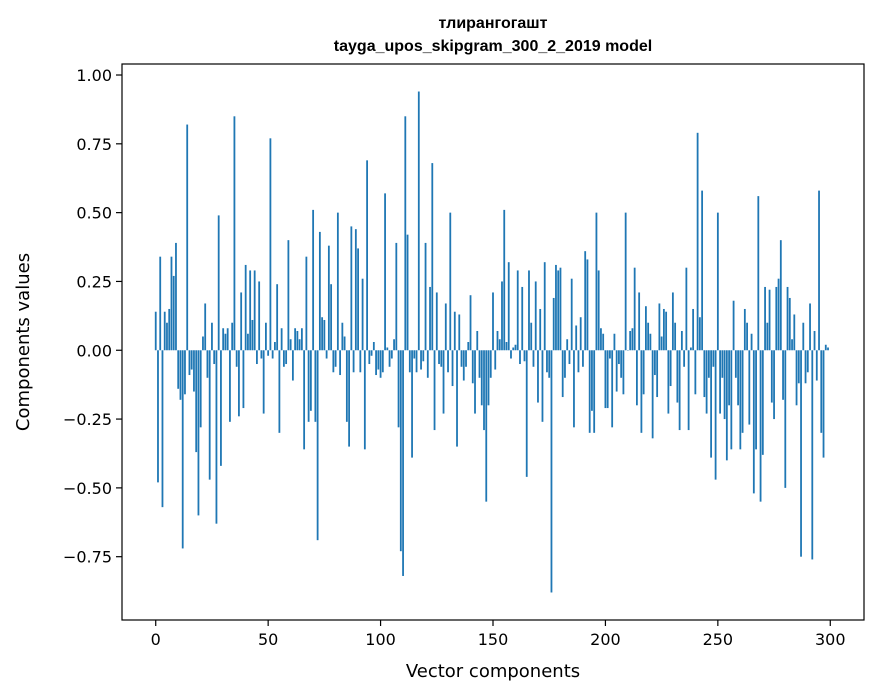  Describe the element at coordinates (493, 46) in the screenshot. I see `chart-subtitle: tayga_upos_skipgram_300_2_2019 model` at that location.